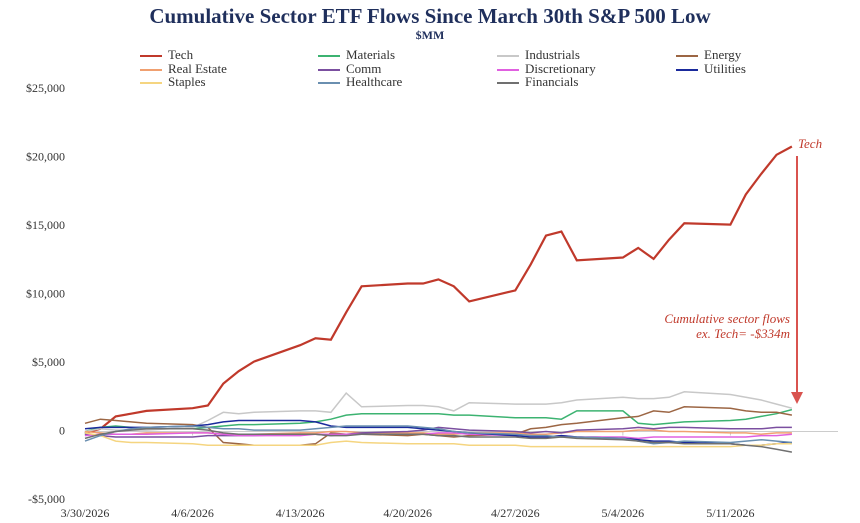 Image resolution: width=860 pixels, height=523 pixels. Describe the element at coordinates (197, 68) in the screenshot. I see `legend-label: Real Estate` at that location.